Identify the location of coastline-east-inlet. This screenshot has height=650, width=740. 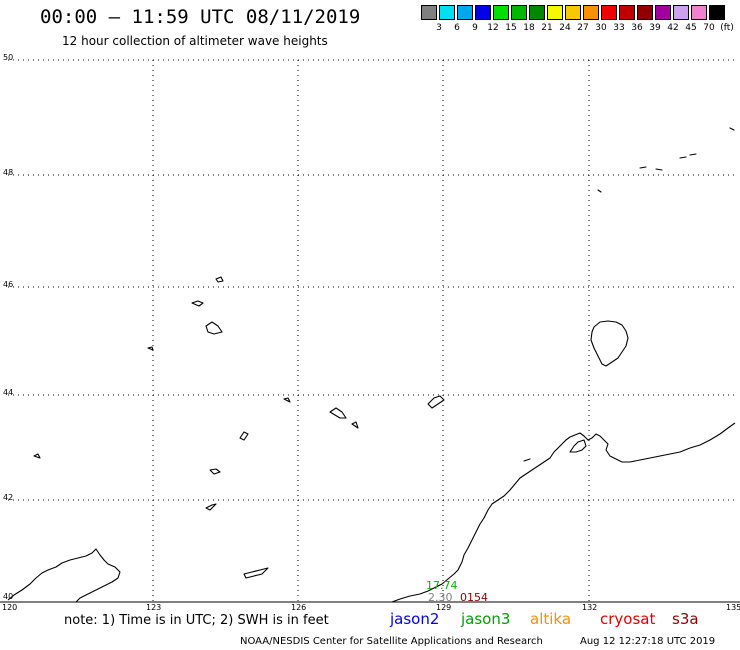
(578, 446).